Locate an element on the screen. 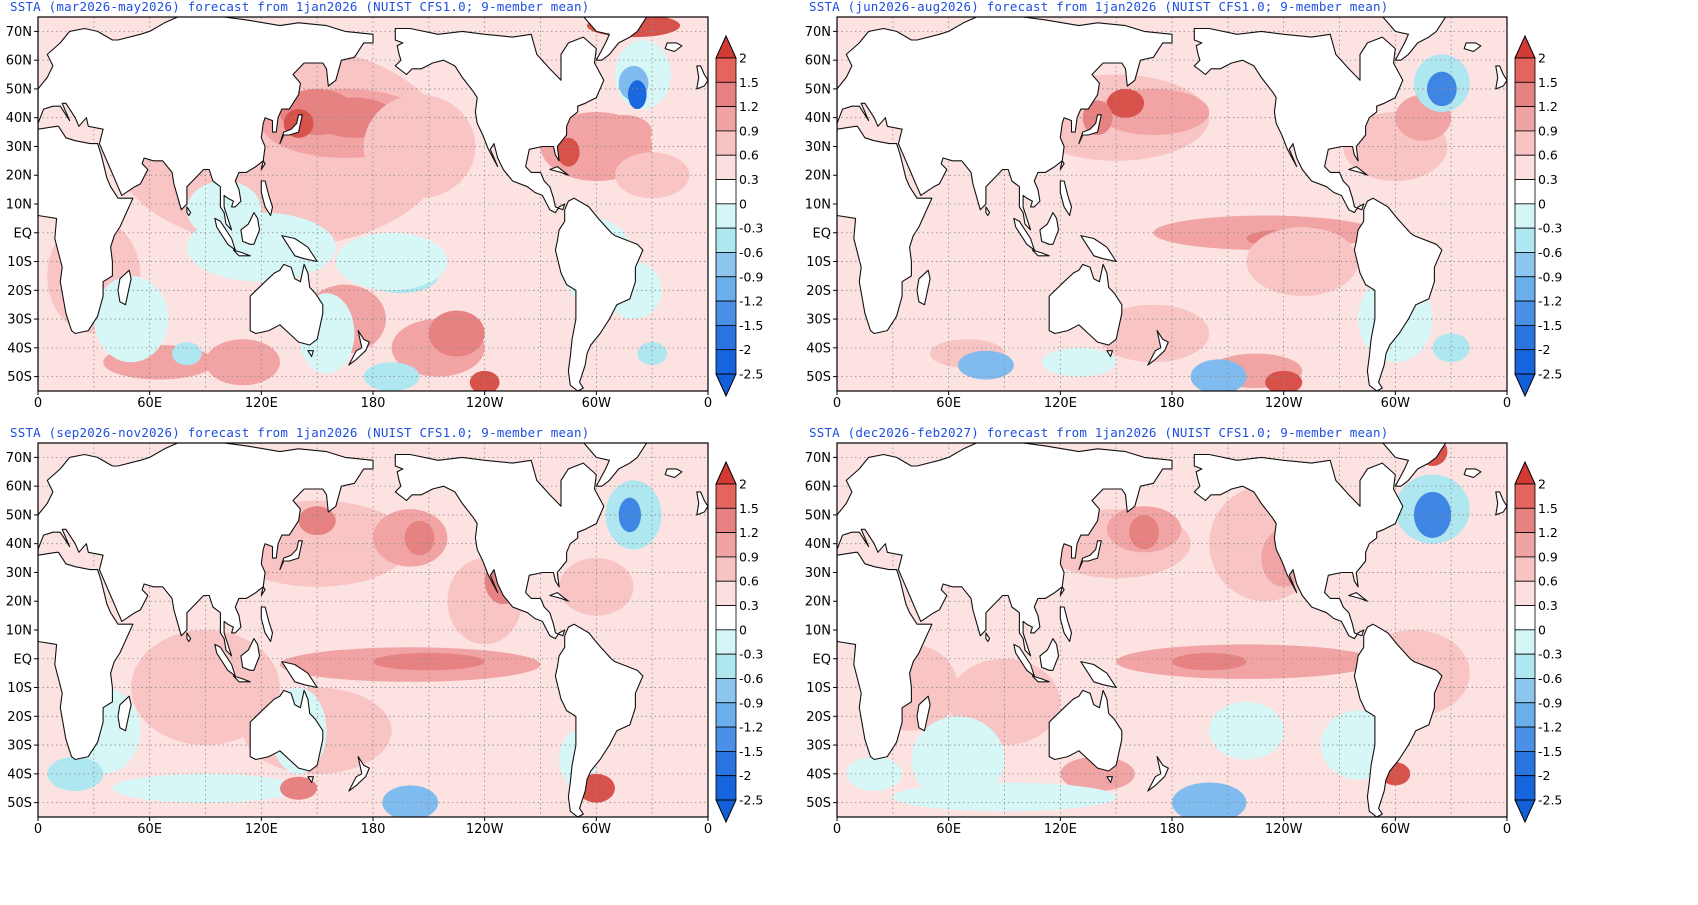 The width and height of the screenshot is (1698, 905). landmass-taiwan is located at coordinates (263, 591).